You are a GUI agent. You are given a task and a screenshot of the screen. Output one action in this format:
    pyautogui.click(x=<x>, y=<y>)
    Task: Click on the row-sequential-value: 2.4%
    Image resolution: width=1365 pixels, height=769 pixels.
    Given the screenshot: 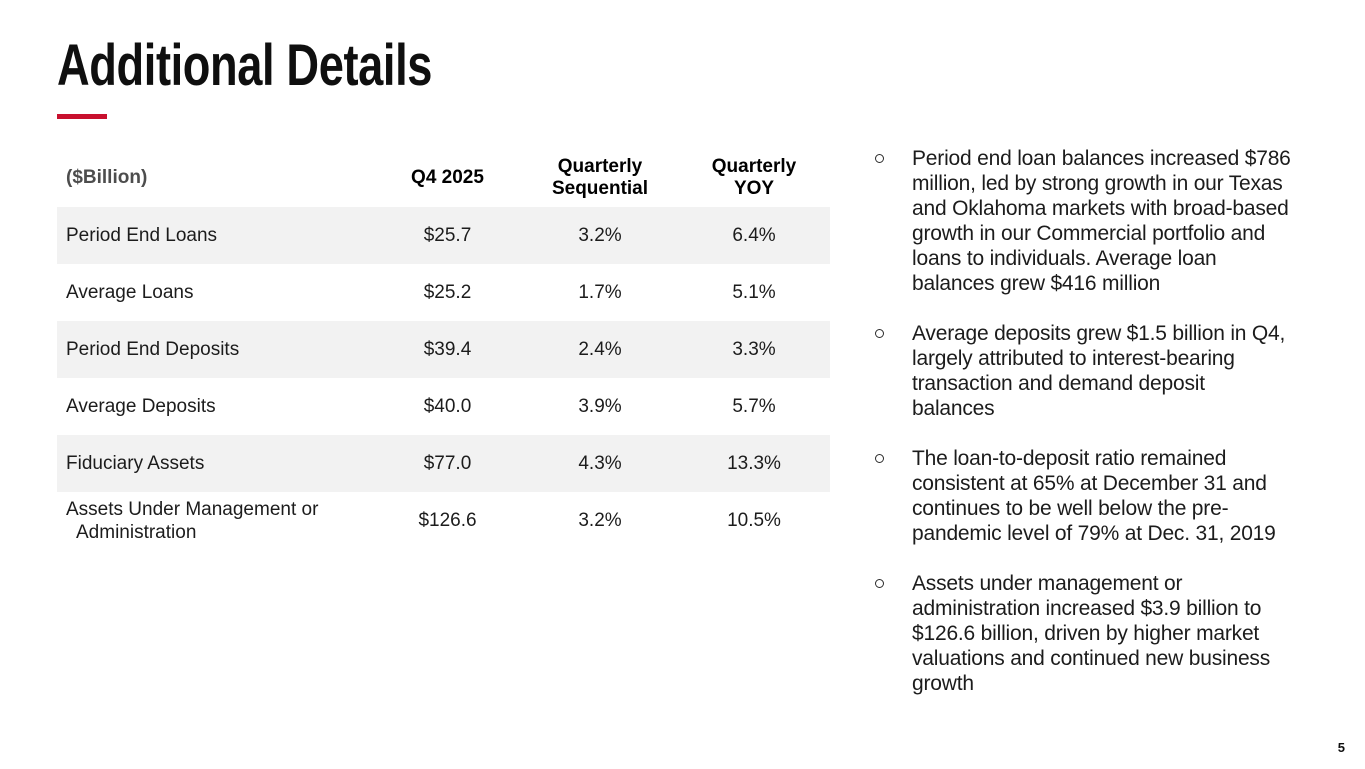 What is the action you would take?
    pyautogui.click(x=600, y=349)
    